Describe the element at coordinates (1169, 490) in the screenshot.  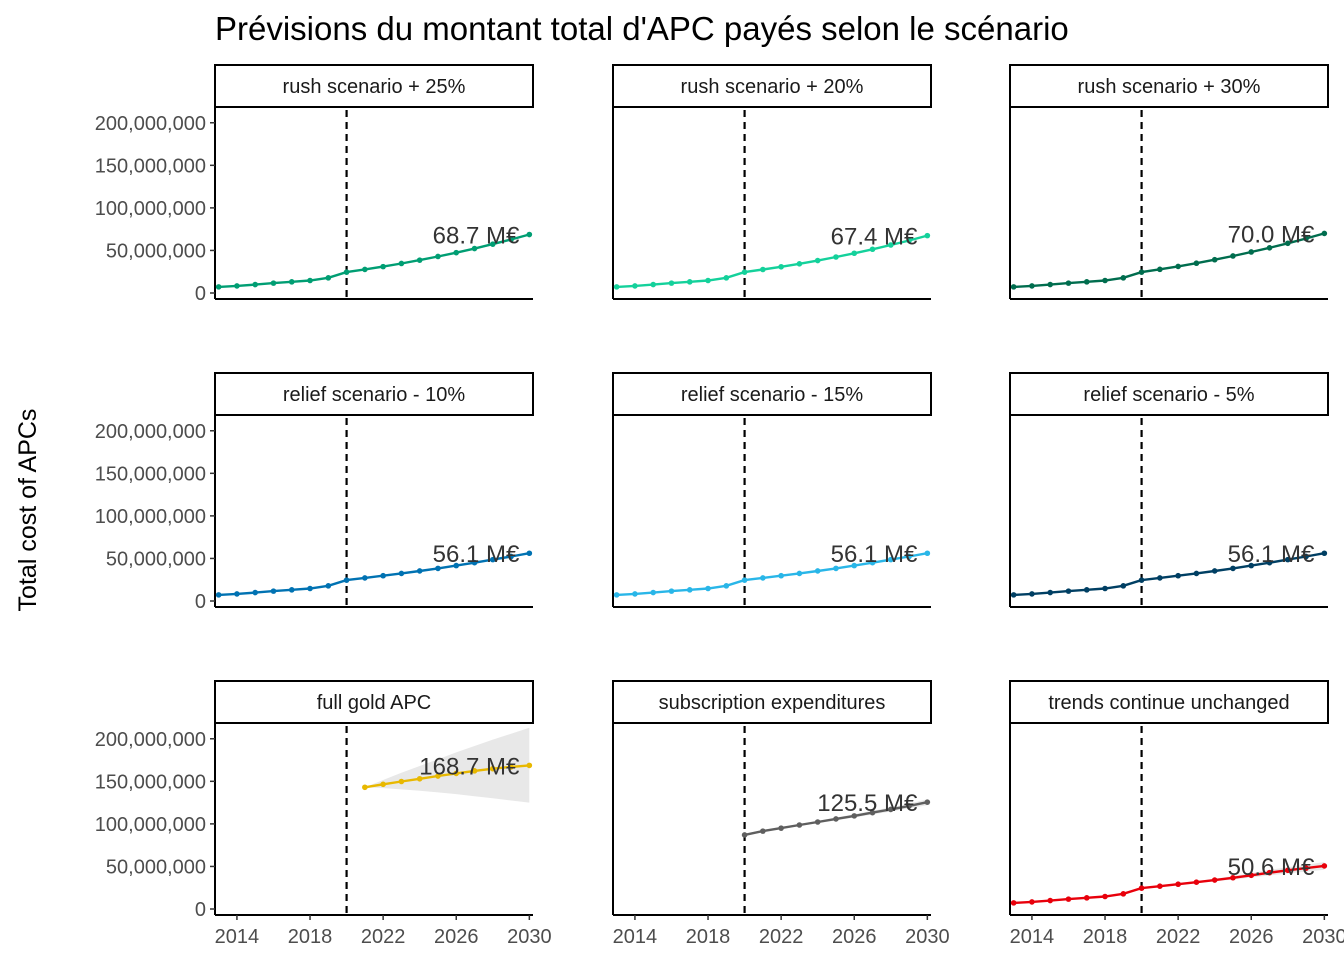
I see `facet-panel: relief scenario - 5% 56.1 M€` at that location.